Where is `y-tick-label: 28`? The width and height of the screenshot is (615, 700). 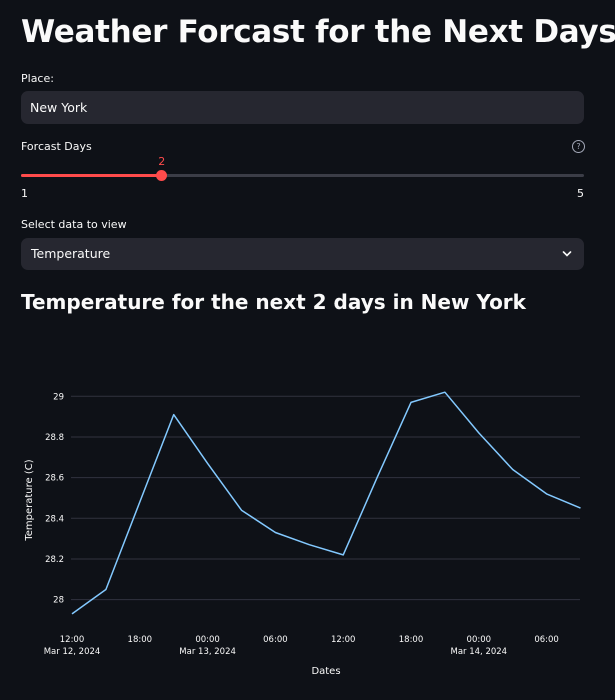 y-tick-label: 28 is located at coordinates (58, 601).